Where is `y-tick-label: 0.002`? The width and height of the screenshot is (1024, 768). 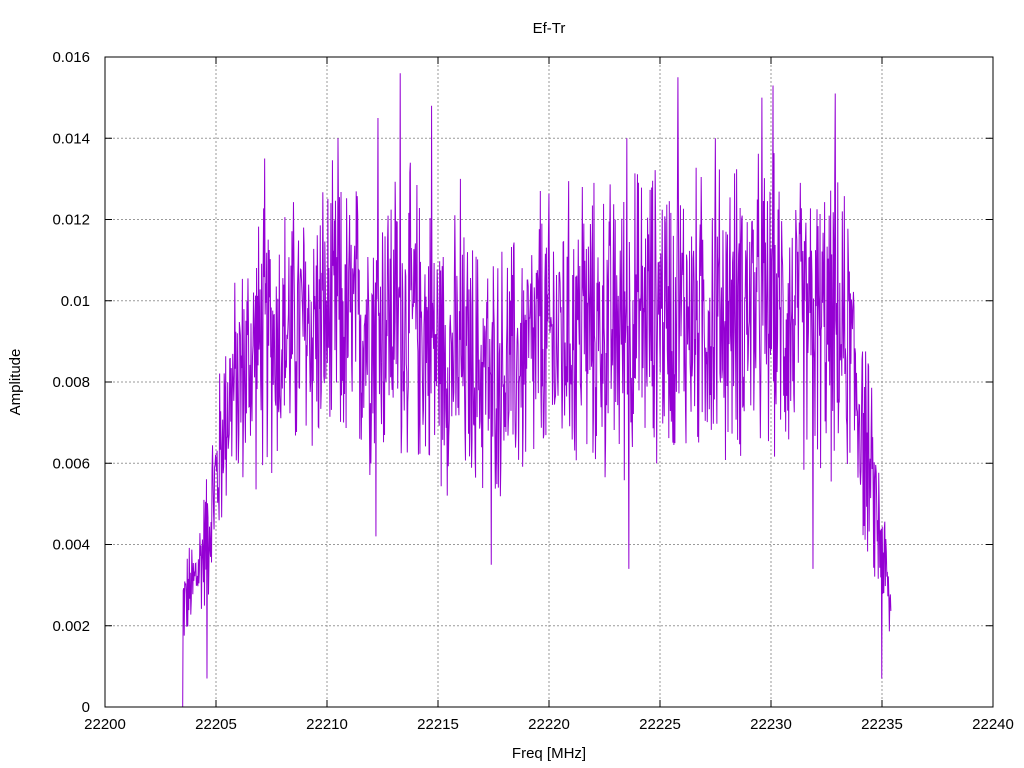
y-tick-label: 0.002 is located at coordinates (71, 626).